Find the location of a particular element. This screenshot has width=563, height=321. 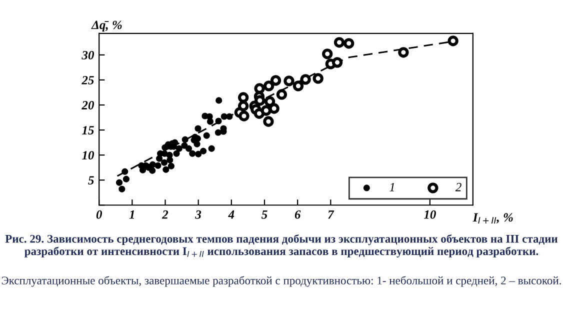

x-tick-label: 3 is located at coordinates (198, 214).